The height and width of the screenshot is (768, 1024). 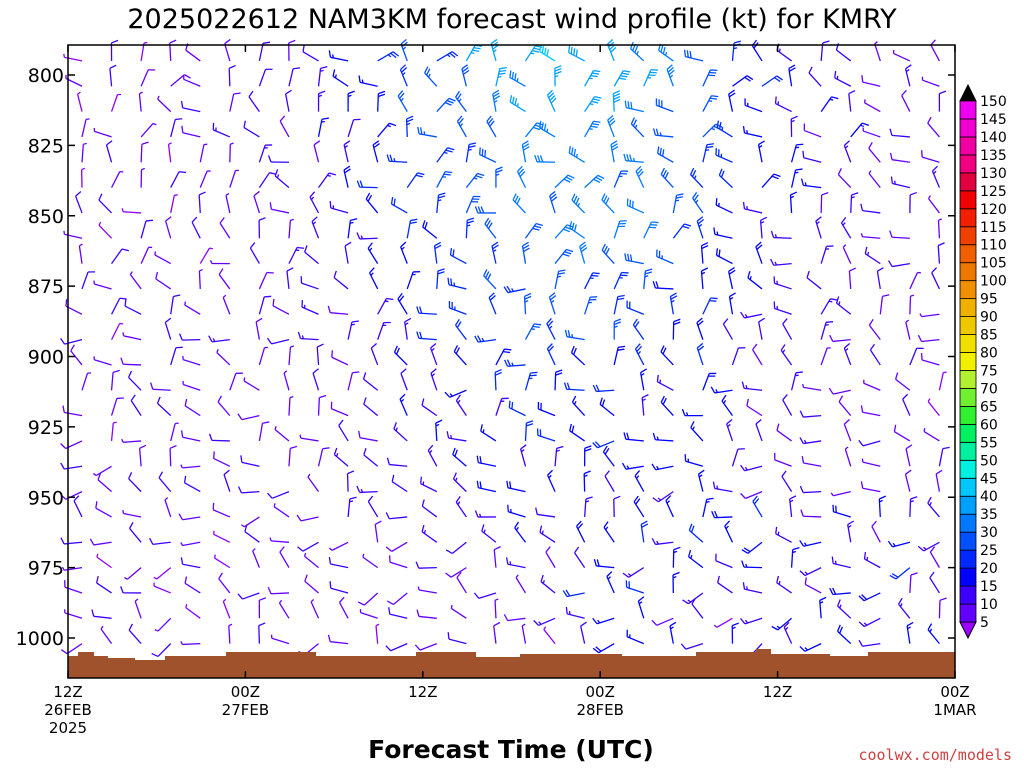 What do you see at coordinates (989, 497) in the screenshot?
I see `colorbar-label: 40` at bounding box center [989, 497].